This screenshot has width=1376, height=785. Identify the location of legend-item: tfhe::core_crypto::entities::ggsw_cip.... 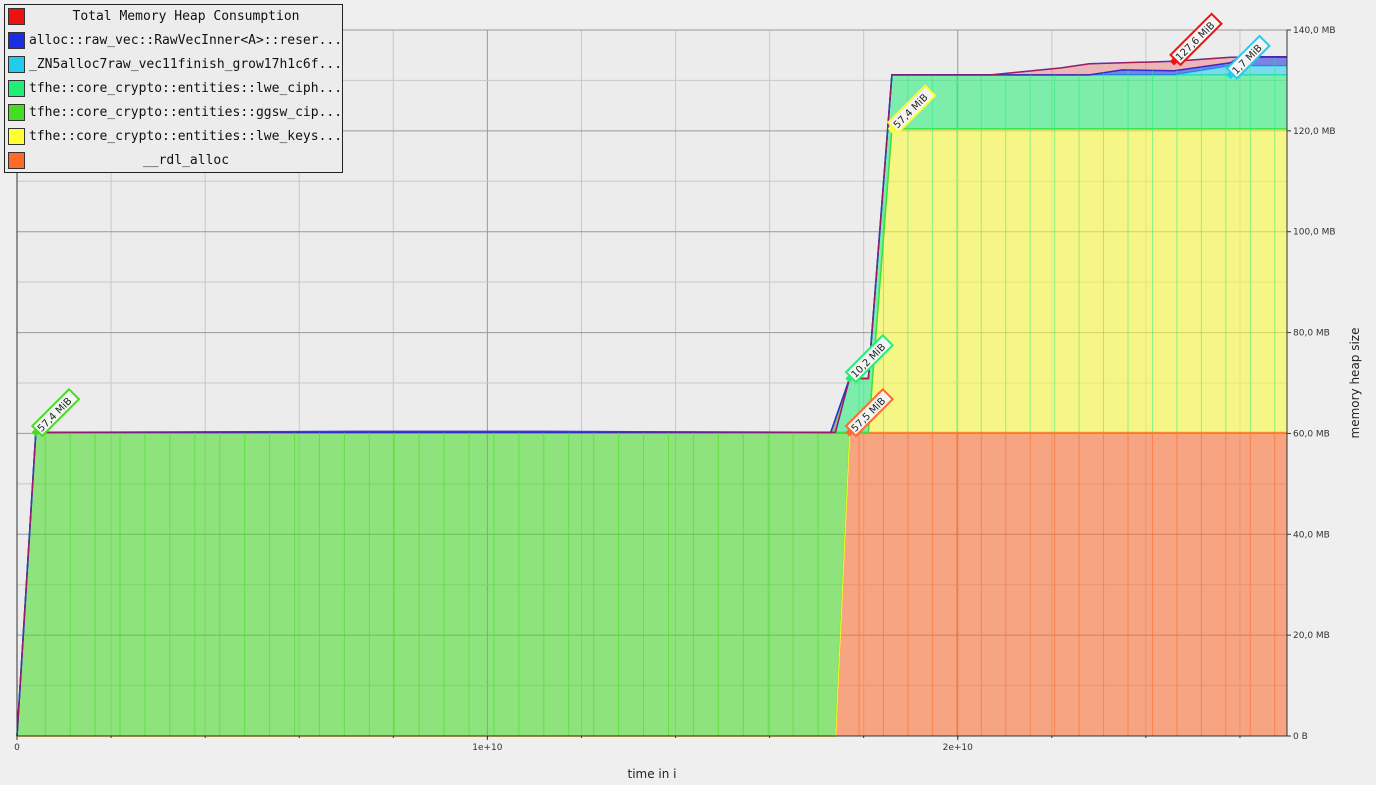
(175, 113).